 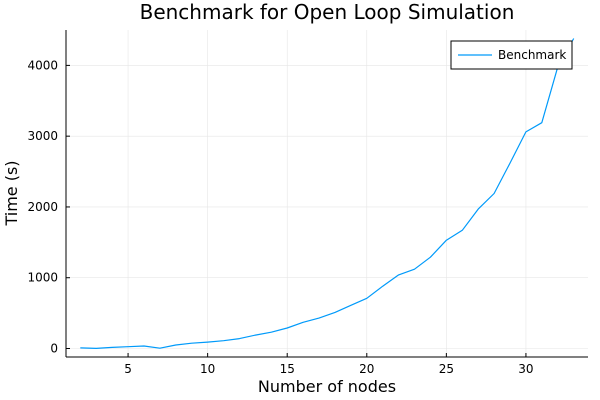 What do you see at coordinates (42, 136) in the screenshot?
I see `y-tick-label: 3000` at bounding box center [42, 136].